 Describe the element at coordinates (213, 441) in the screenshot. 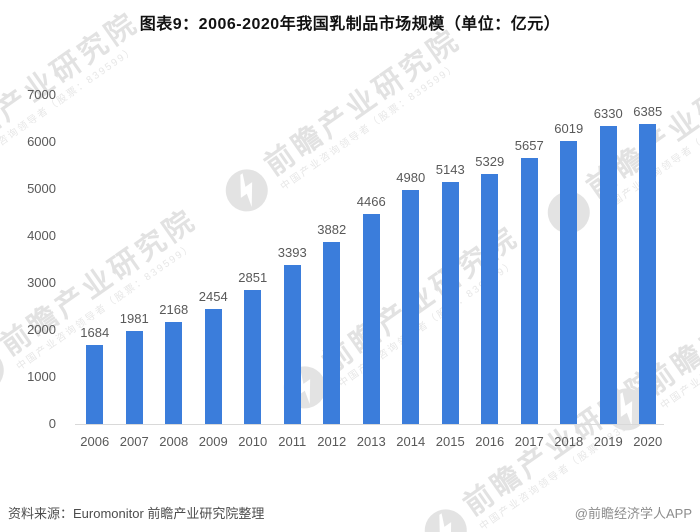

I see `x-axis-tick-label: 2009` at that location.